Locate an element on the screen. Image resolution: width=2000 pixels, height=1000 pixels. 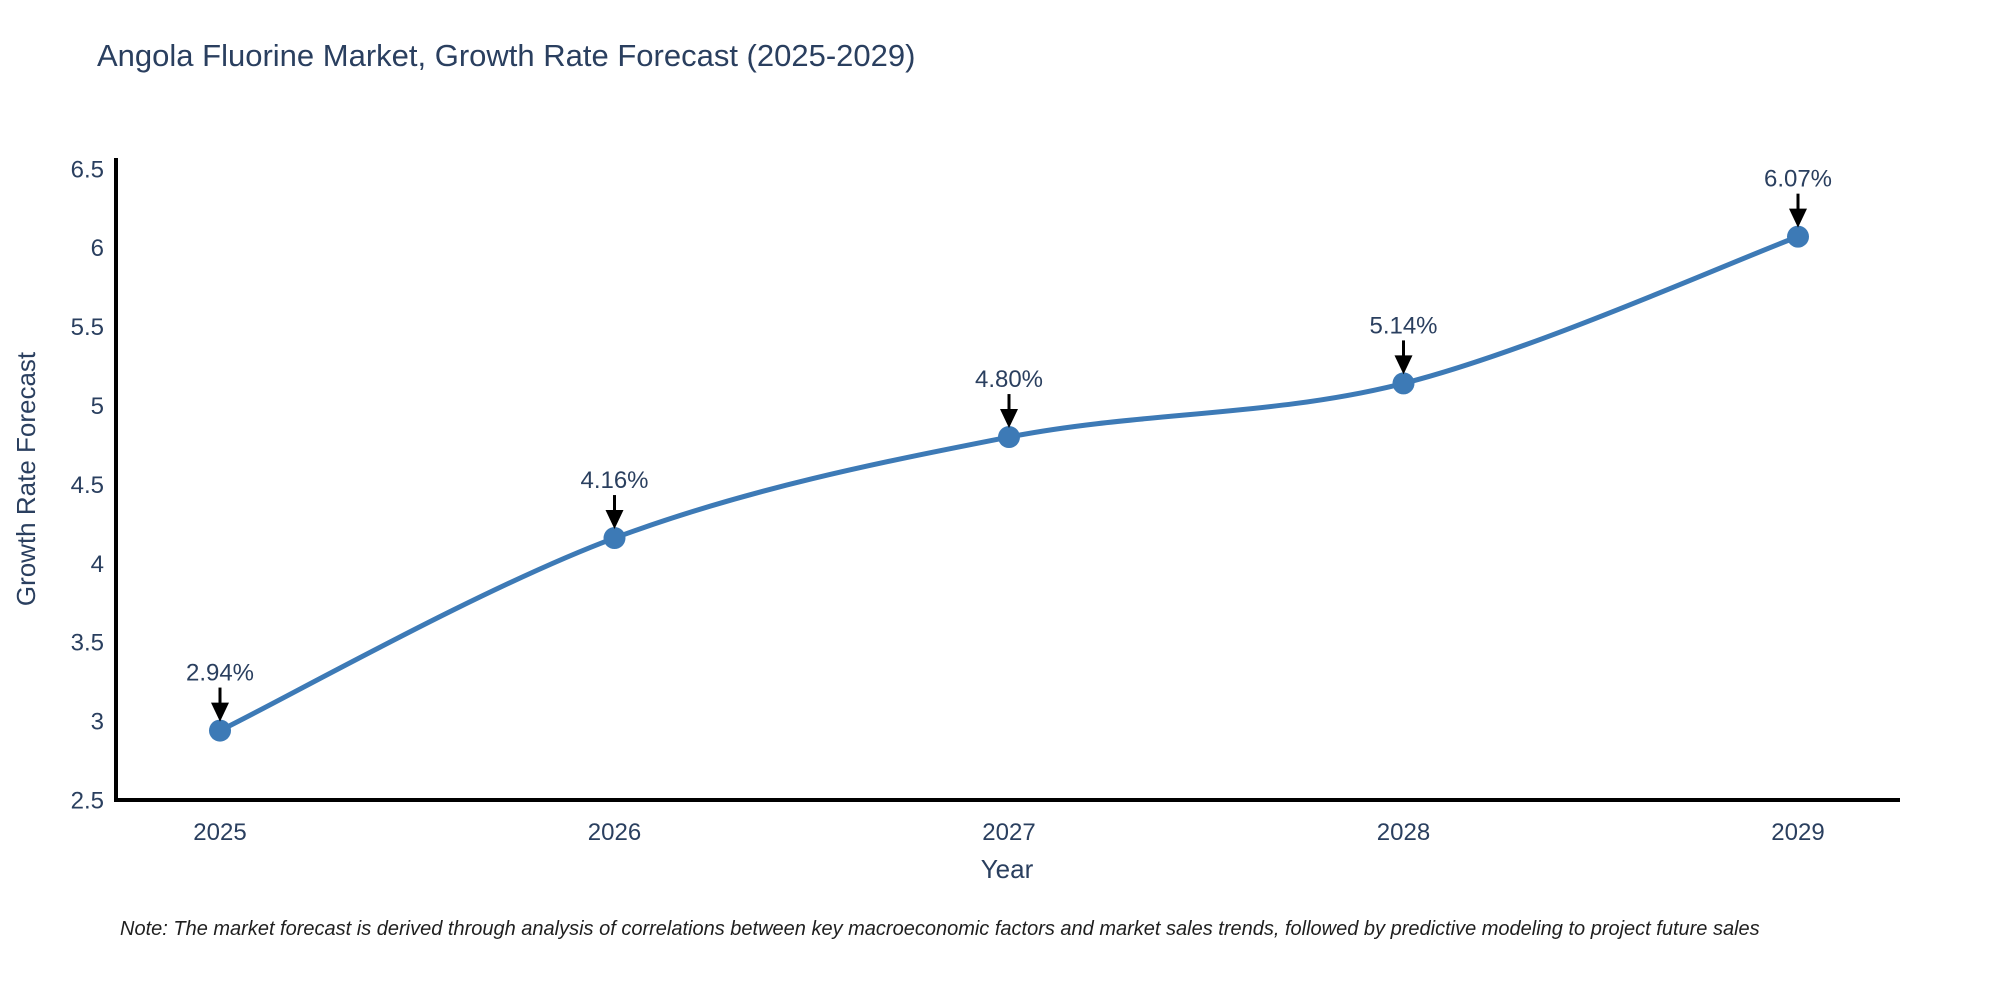
y-tick-label: 5 is located at coordinates (97, 406).